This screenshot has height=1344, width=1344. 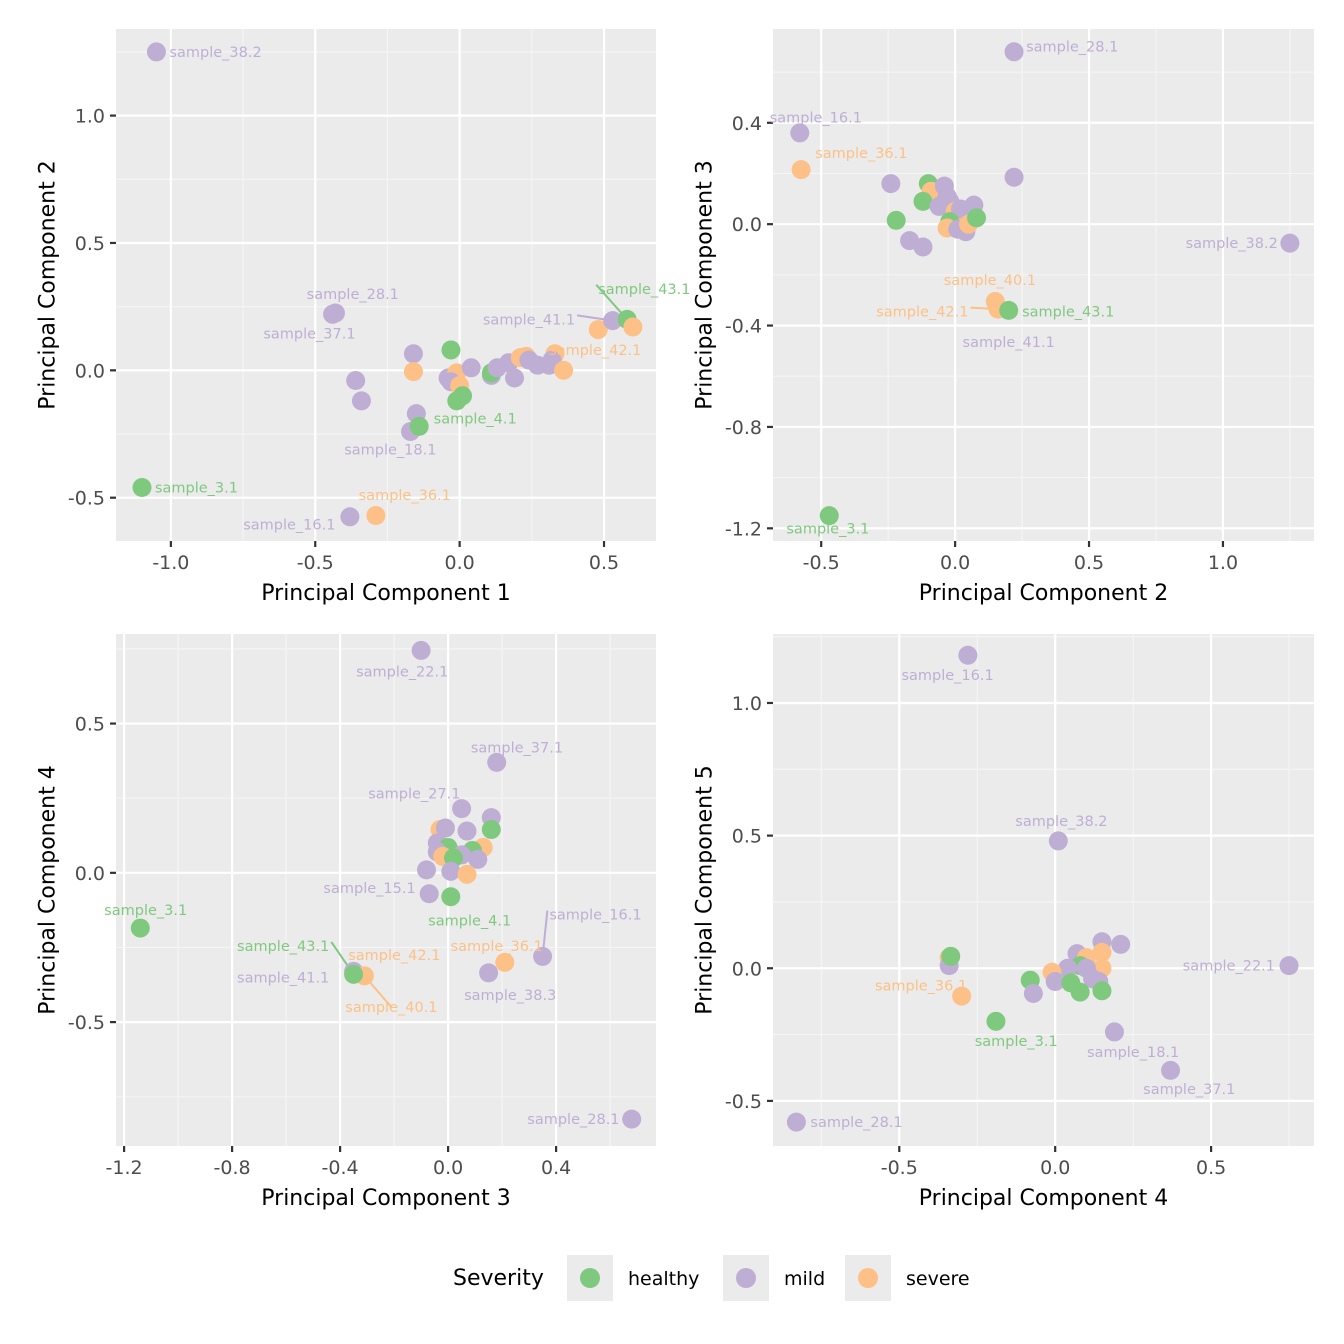 I want to click on point-label: sample_27.1, so click(x=414, y=795).